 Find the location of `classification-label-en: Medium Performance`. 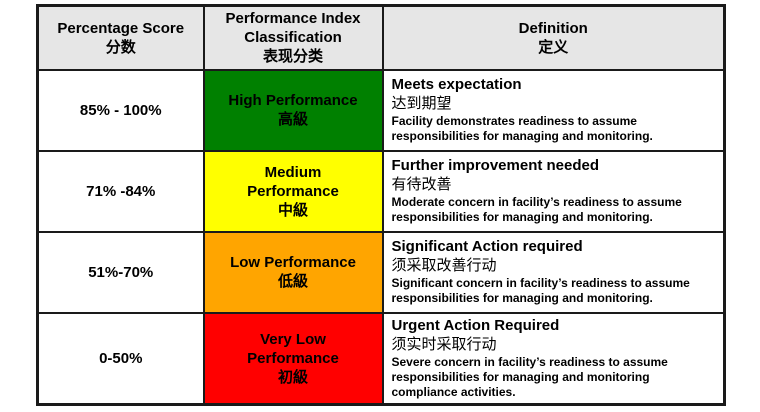

classification-label-en: Medium Performance is located at coordinates (293, 181).